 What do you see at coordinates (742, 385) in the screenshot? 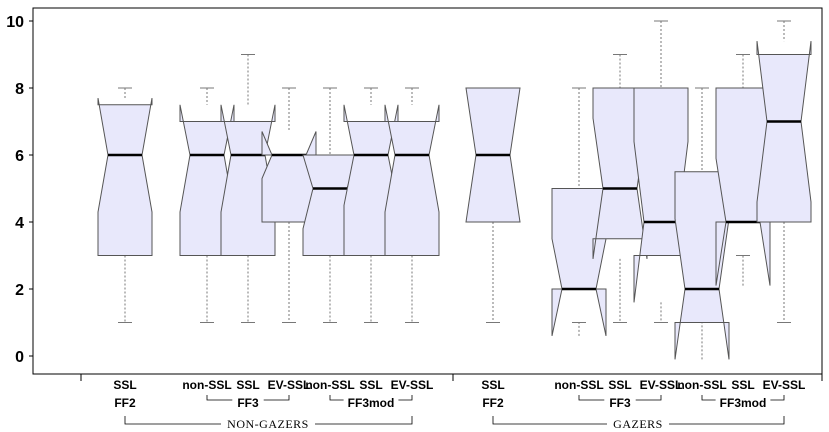
I see `box-label-13: SSL` at bounding box center [742, 385].